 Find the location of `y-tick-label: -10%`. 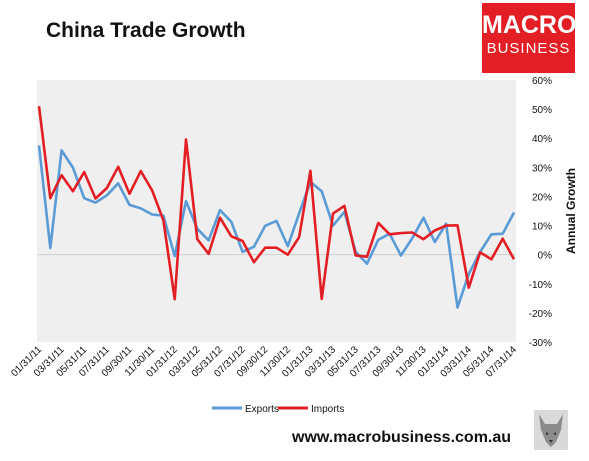

y-tick-label: -10% is located at coordinates (540, 285).